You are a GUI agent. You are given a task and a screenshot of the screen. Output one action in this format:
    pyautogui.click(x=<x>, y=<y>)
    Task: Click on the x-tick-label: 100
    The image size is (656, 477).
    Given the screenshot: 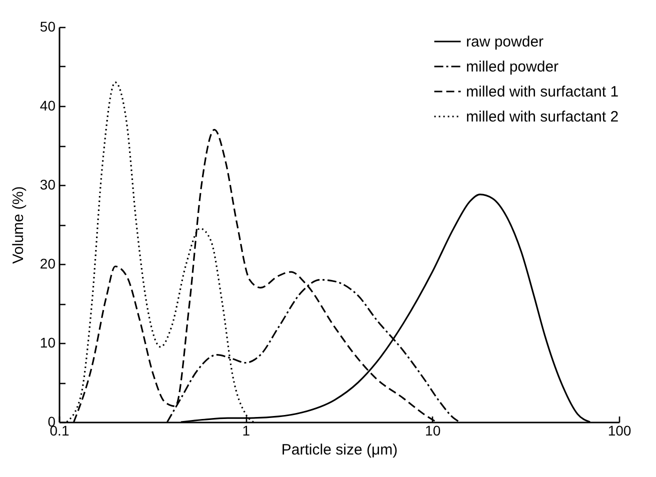 What is the action you would take?
    pyautogui.click(x=620, y=430)
    